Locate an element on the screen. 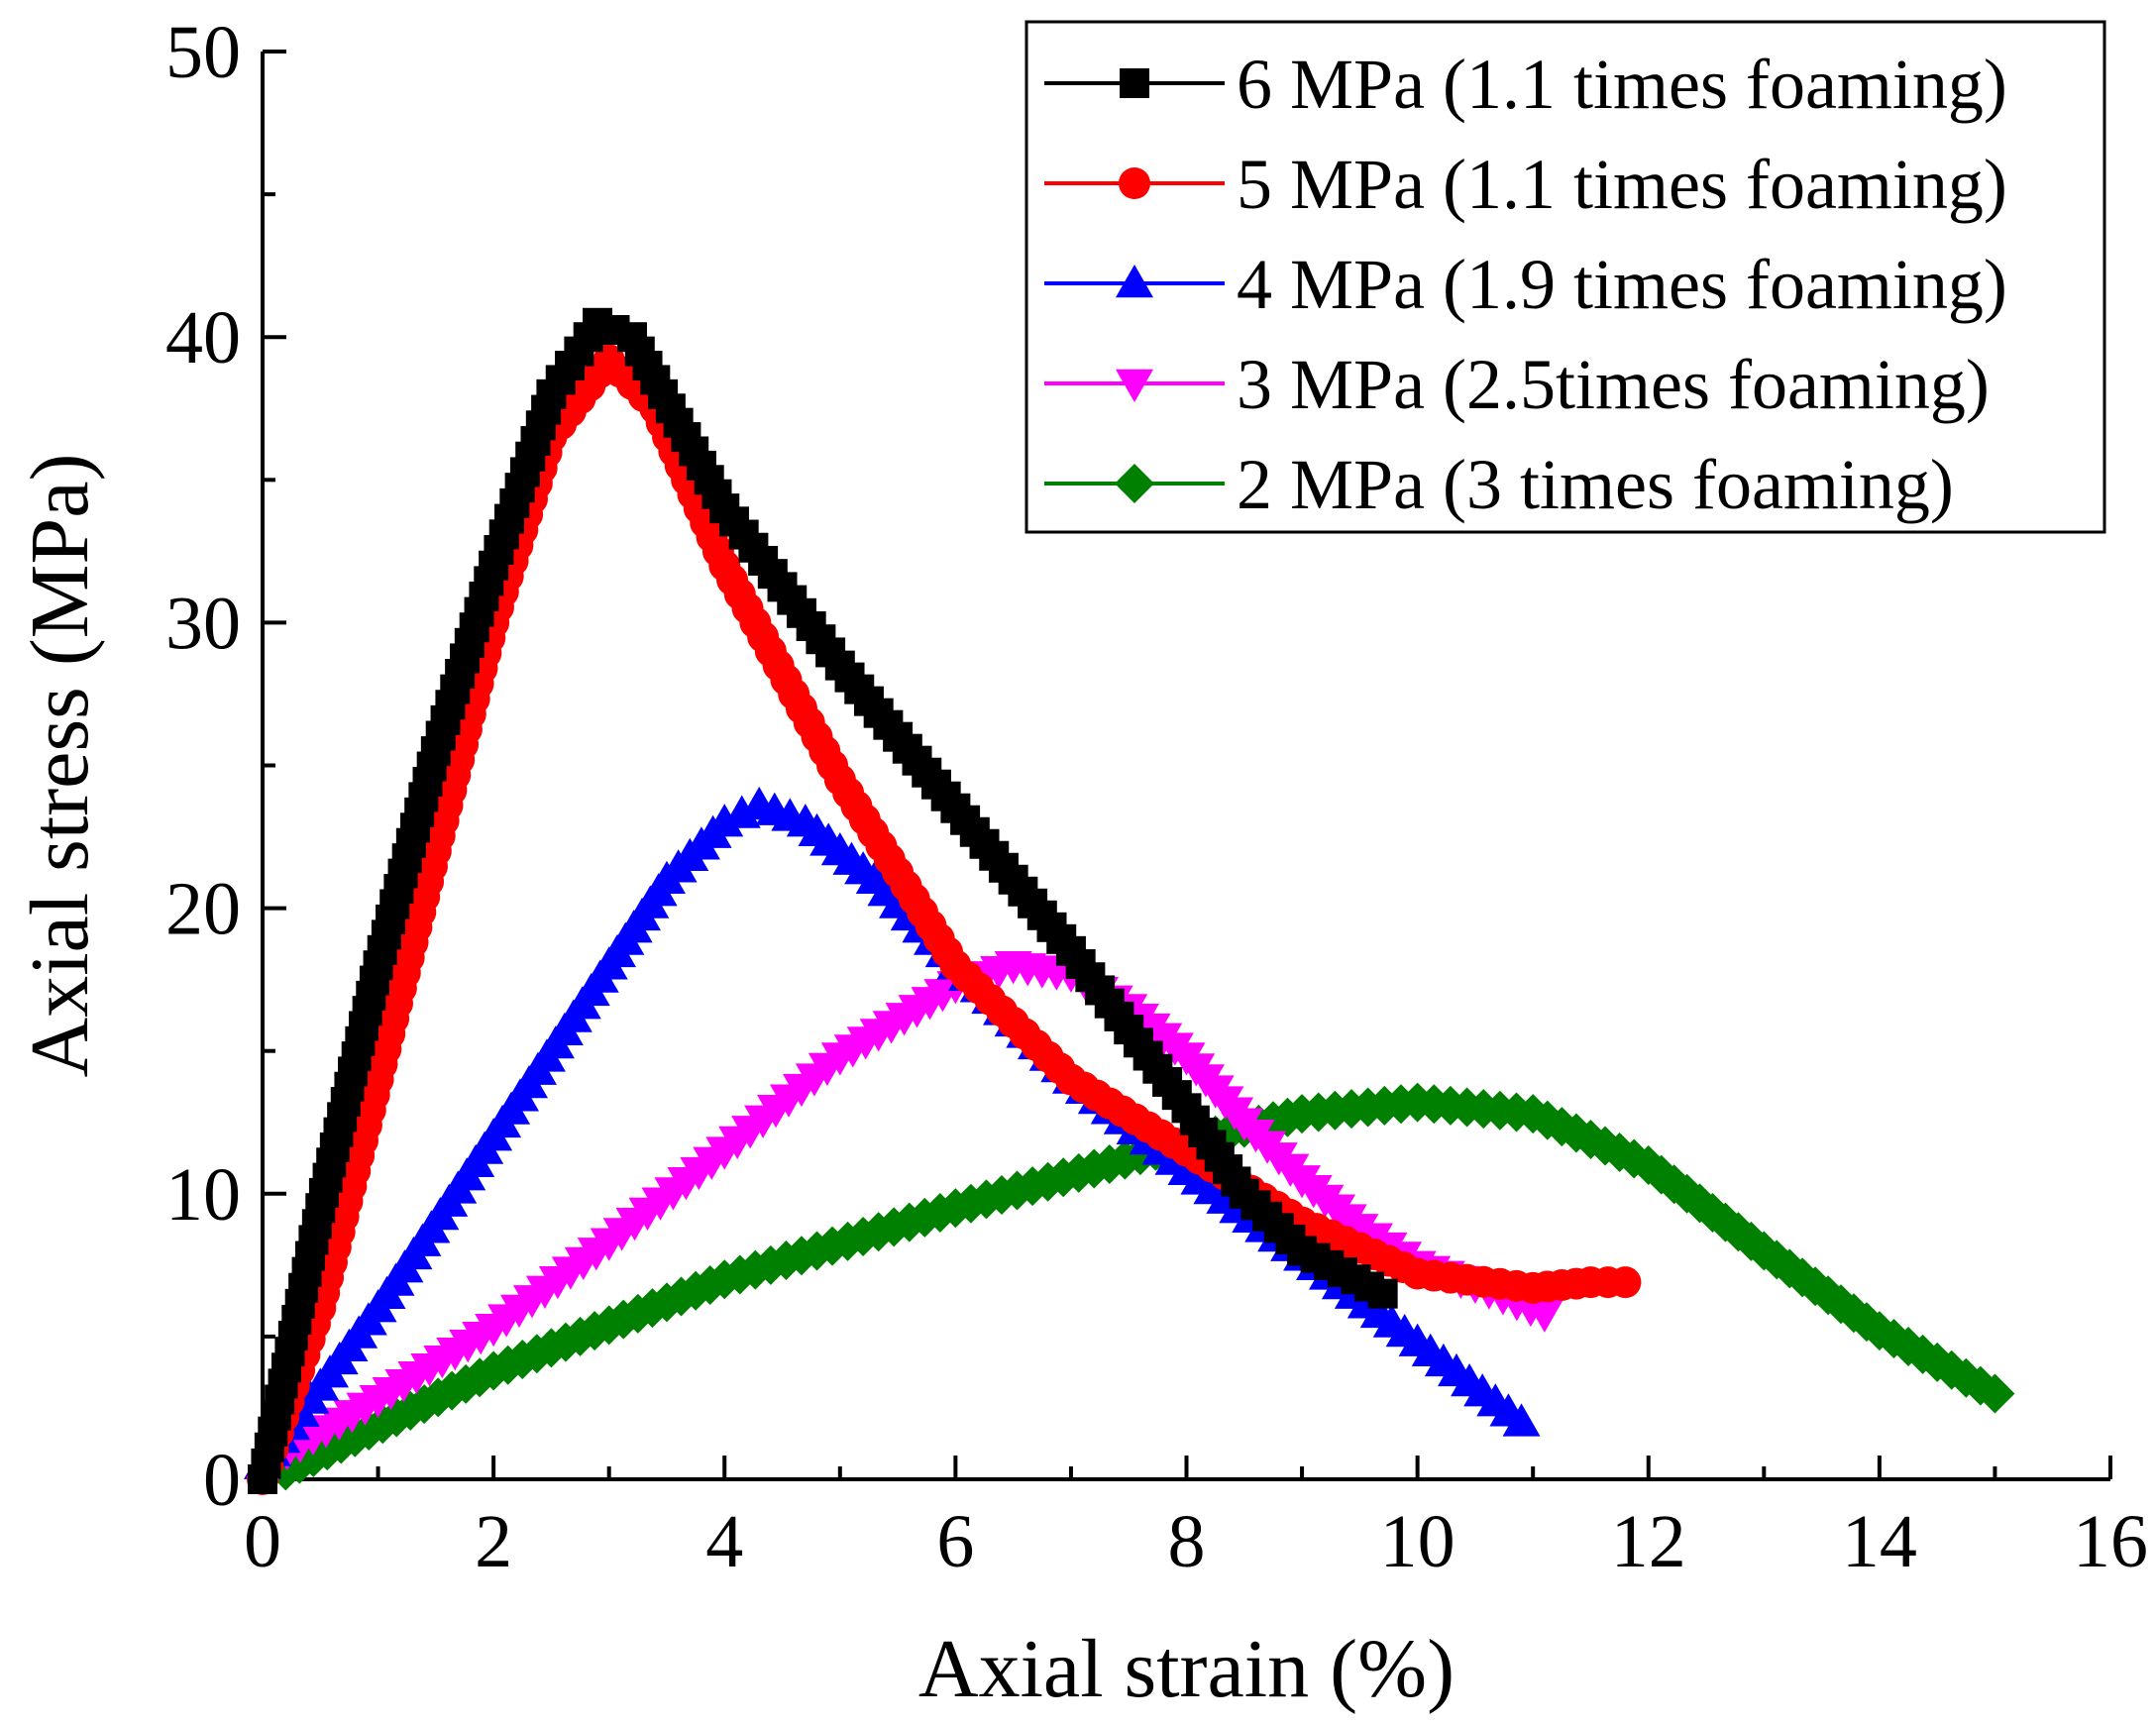 The height and width of the screenshot is (1727, 2156). legend-label: 5 MPa (1.1 times foaming) is located at coordinates (1622, 184).